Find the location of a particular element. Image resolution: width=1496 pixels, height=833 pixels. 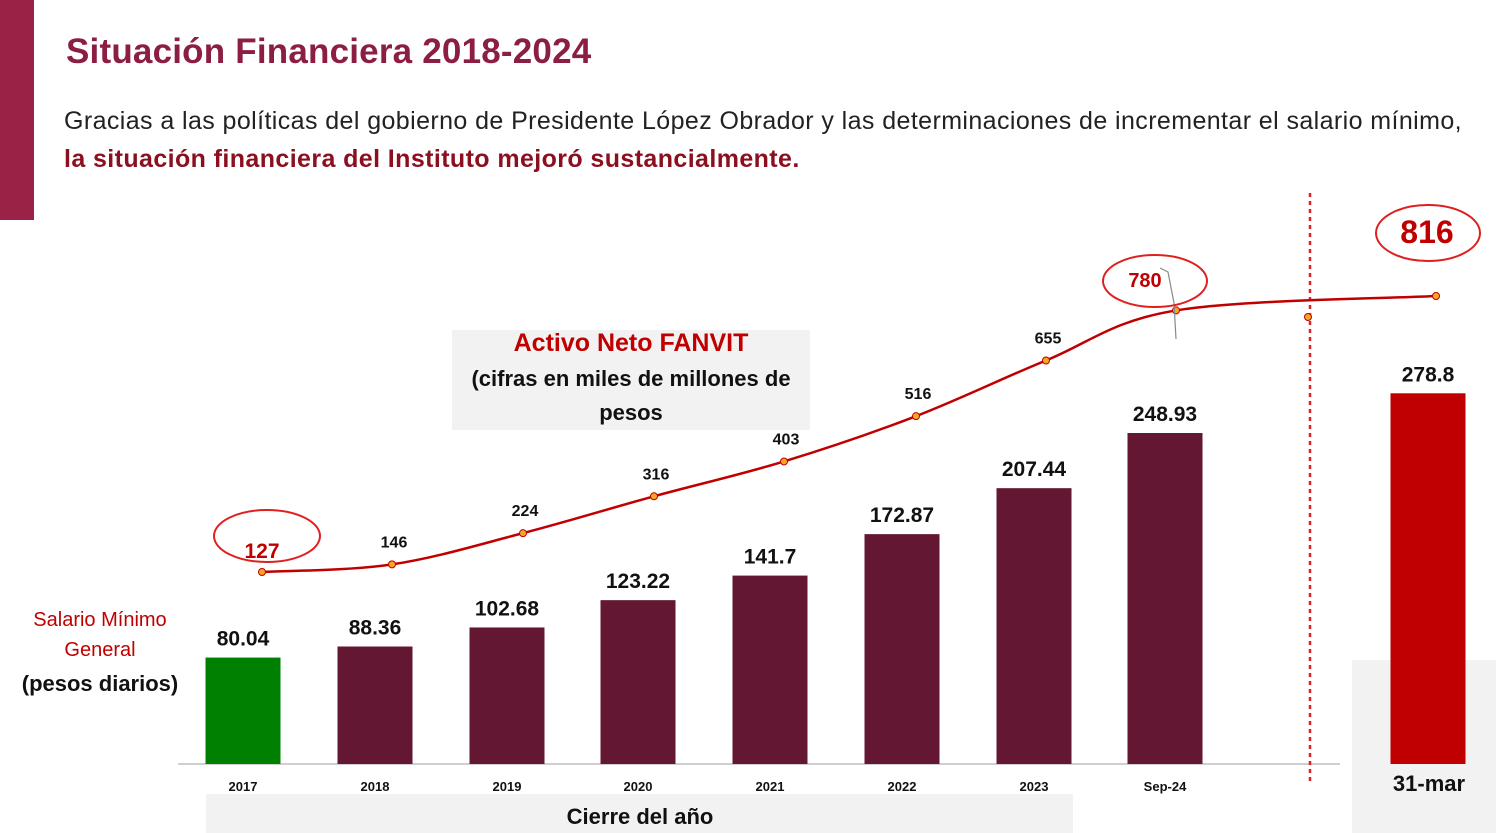

bar-2020 is located at coordinates (638, 682).